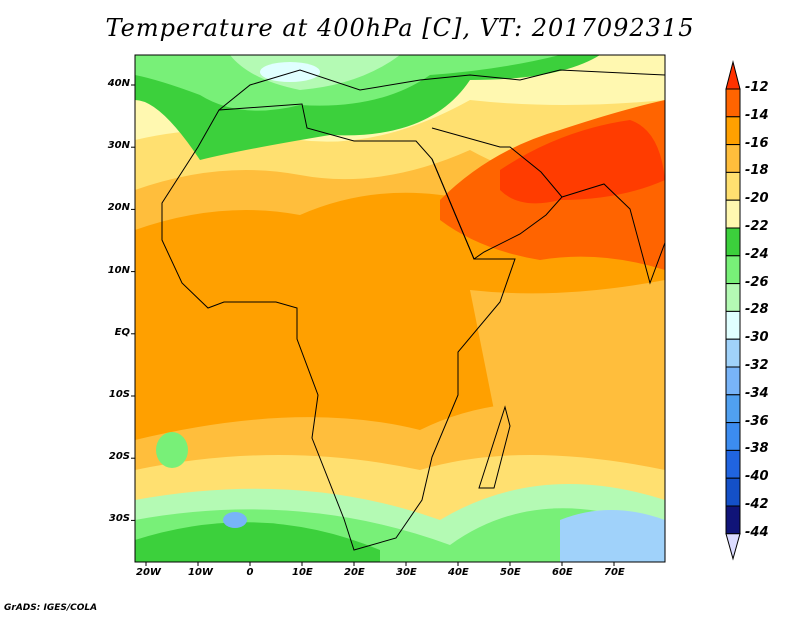  I want to click on colorbar-label: -30, so click(757, 338).